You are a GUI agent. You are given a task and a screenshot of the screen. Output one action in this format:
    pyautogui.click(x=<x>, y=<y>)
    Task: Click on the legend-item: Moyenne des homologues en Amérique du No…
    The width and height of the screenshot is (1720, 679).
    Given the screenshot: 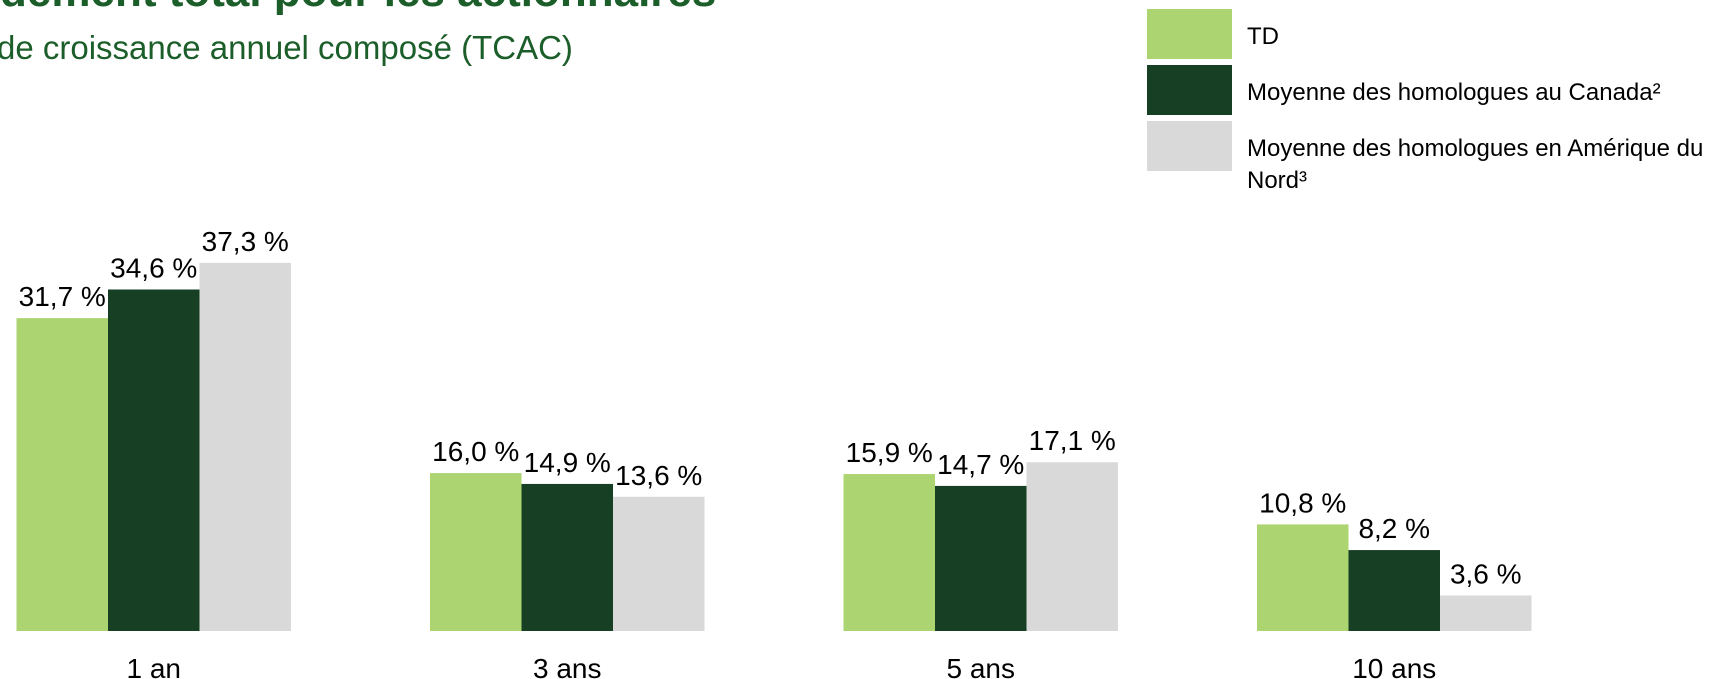 What is the action you would take?
    pyautogui.click(x=1433, y=157)
    